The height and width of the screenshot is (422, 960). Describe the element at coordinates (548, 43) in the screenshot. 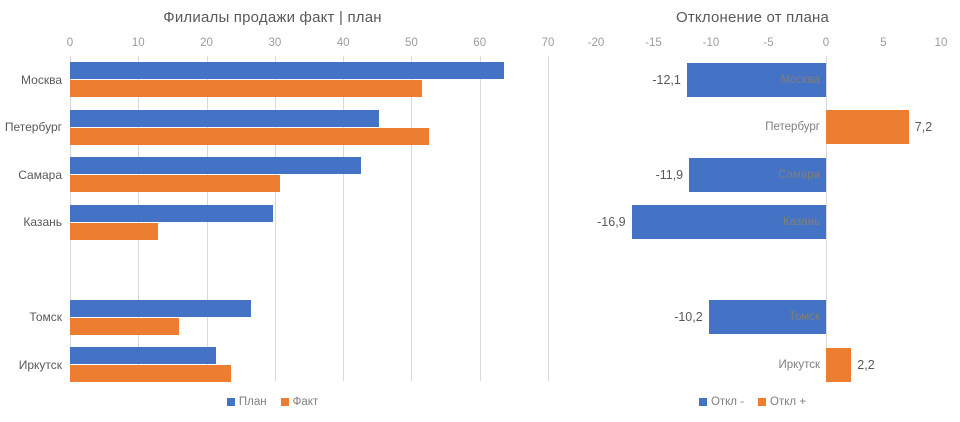

I see `left-axis-tick: 70` at that location.